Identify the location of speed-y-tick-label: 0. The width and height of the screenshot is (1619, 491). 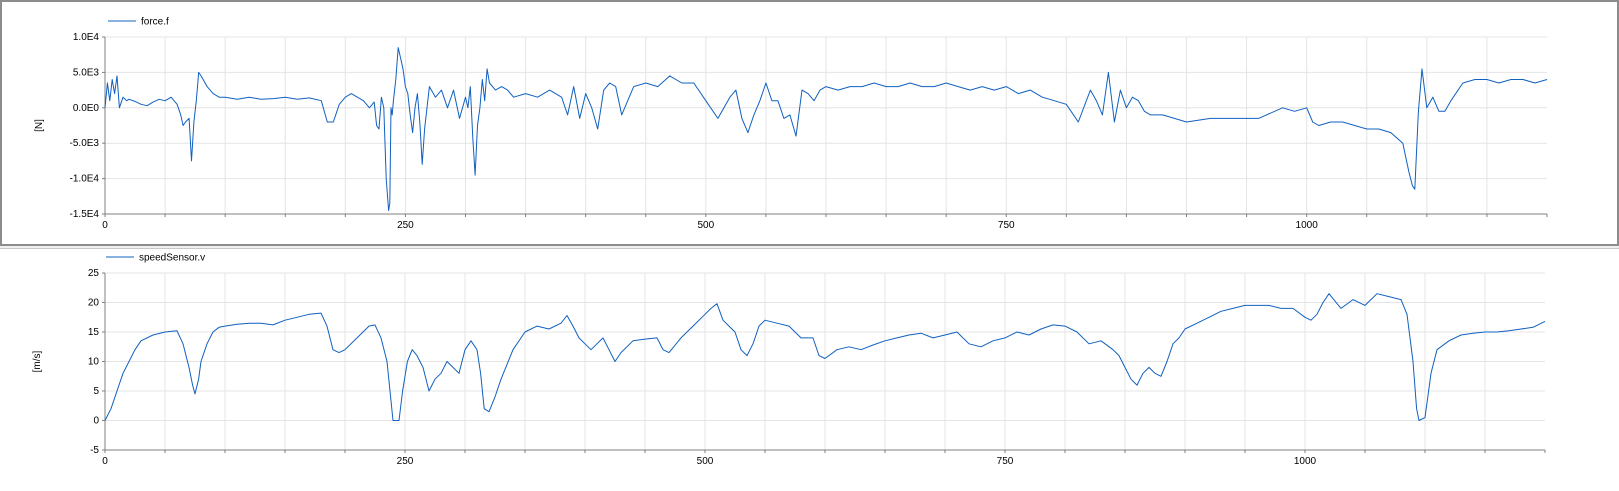
(96, 421).